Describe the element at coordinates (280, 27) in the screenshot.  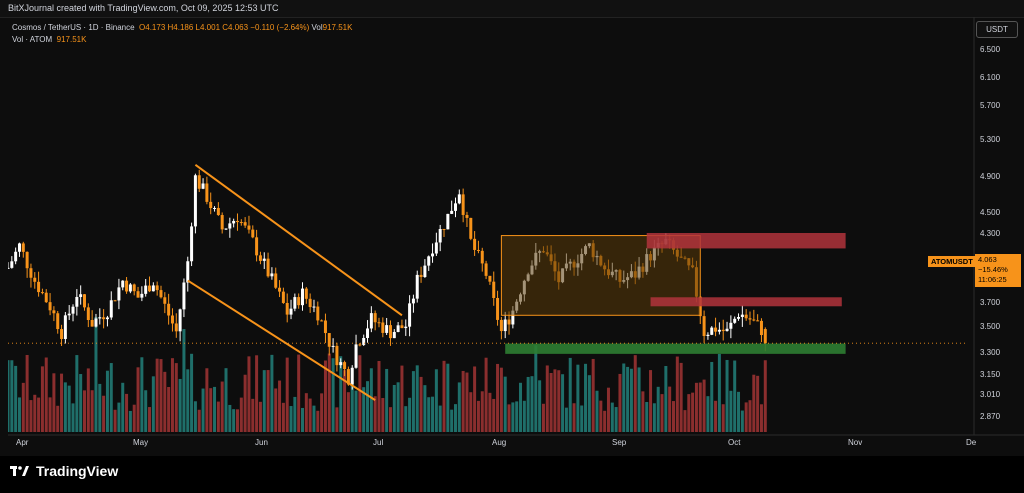
I see `change-value: −0.110 (−2.64%)` at that location.